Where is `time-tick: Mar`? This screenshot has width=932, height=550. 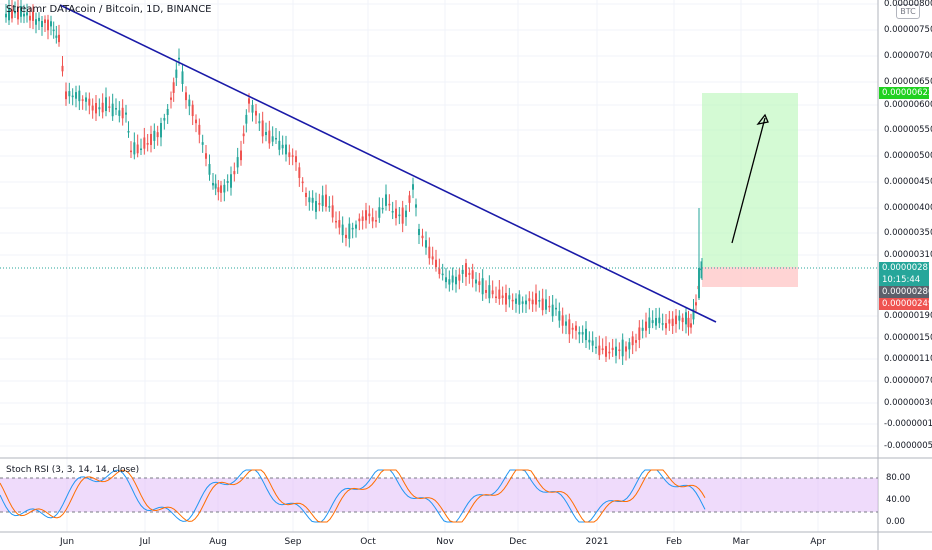
time-tick: Mar is located at coordinates (741, 542).